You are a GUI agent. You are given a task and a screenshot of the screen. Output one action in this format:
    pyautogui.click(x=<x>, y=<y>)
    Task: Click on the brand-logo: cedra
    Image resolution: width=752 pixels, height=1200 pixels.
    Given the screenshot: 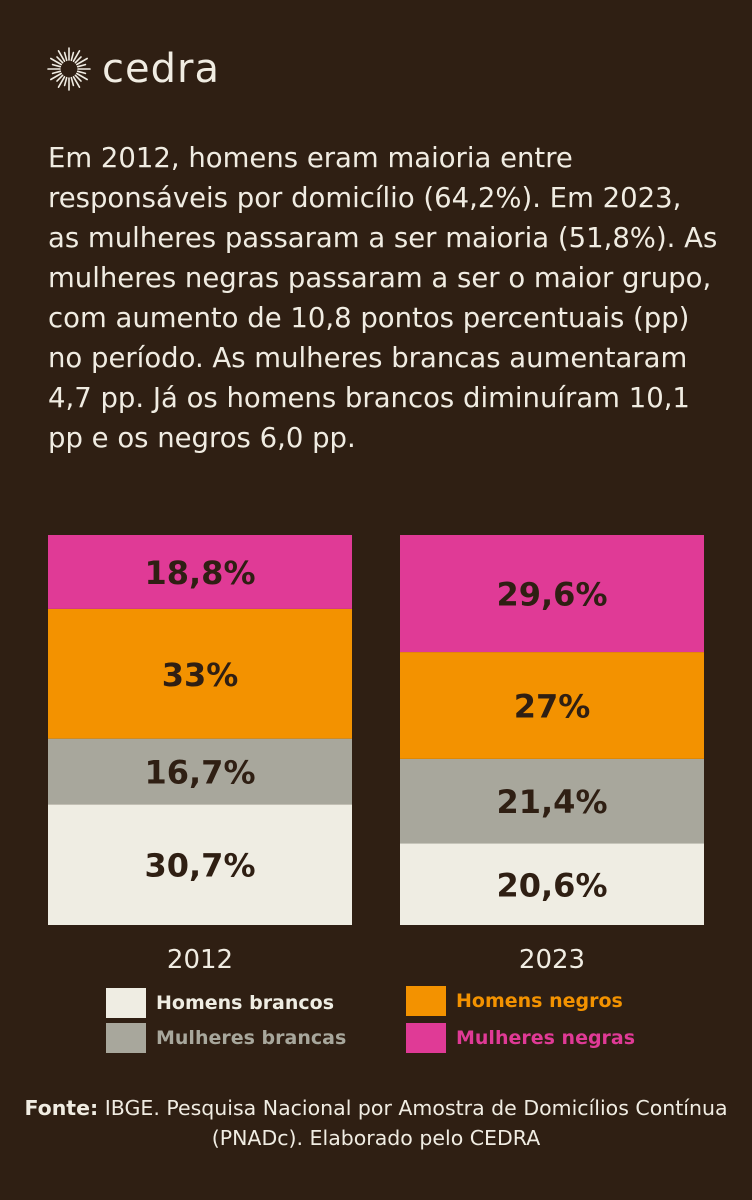 What is the action you would take?
    pyautogui.click(x=133, y=69)
    